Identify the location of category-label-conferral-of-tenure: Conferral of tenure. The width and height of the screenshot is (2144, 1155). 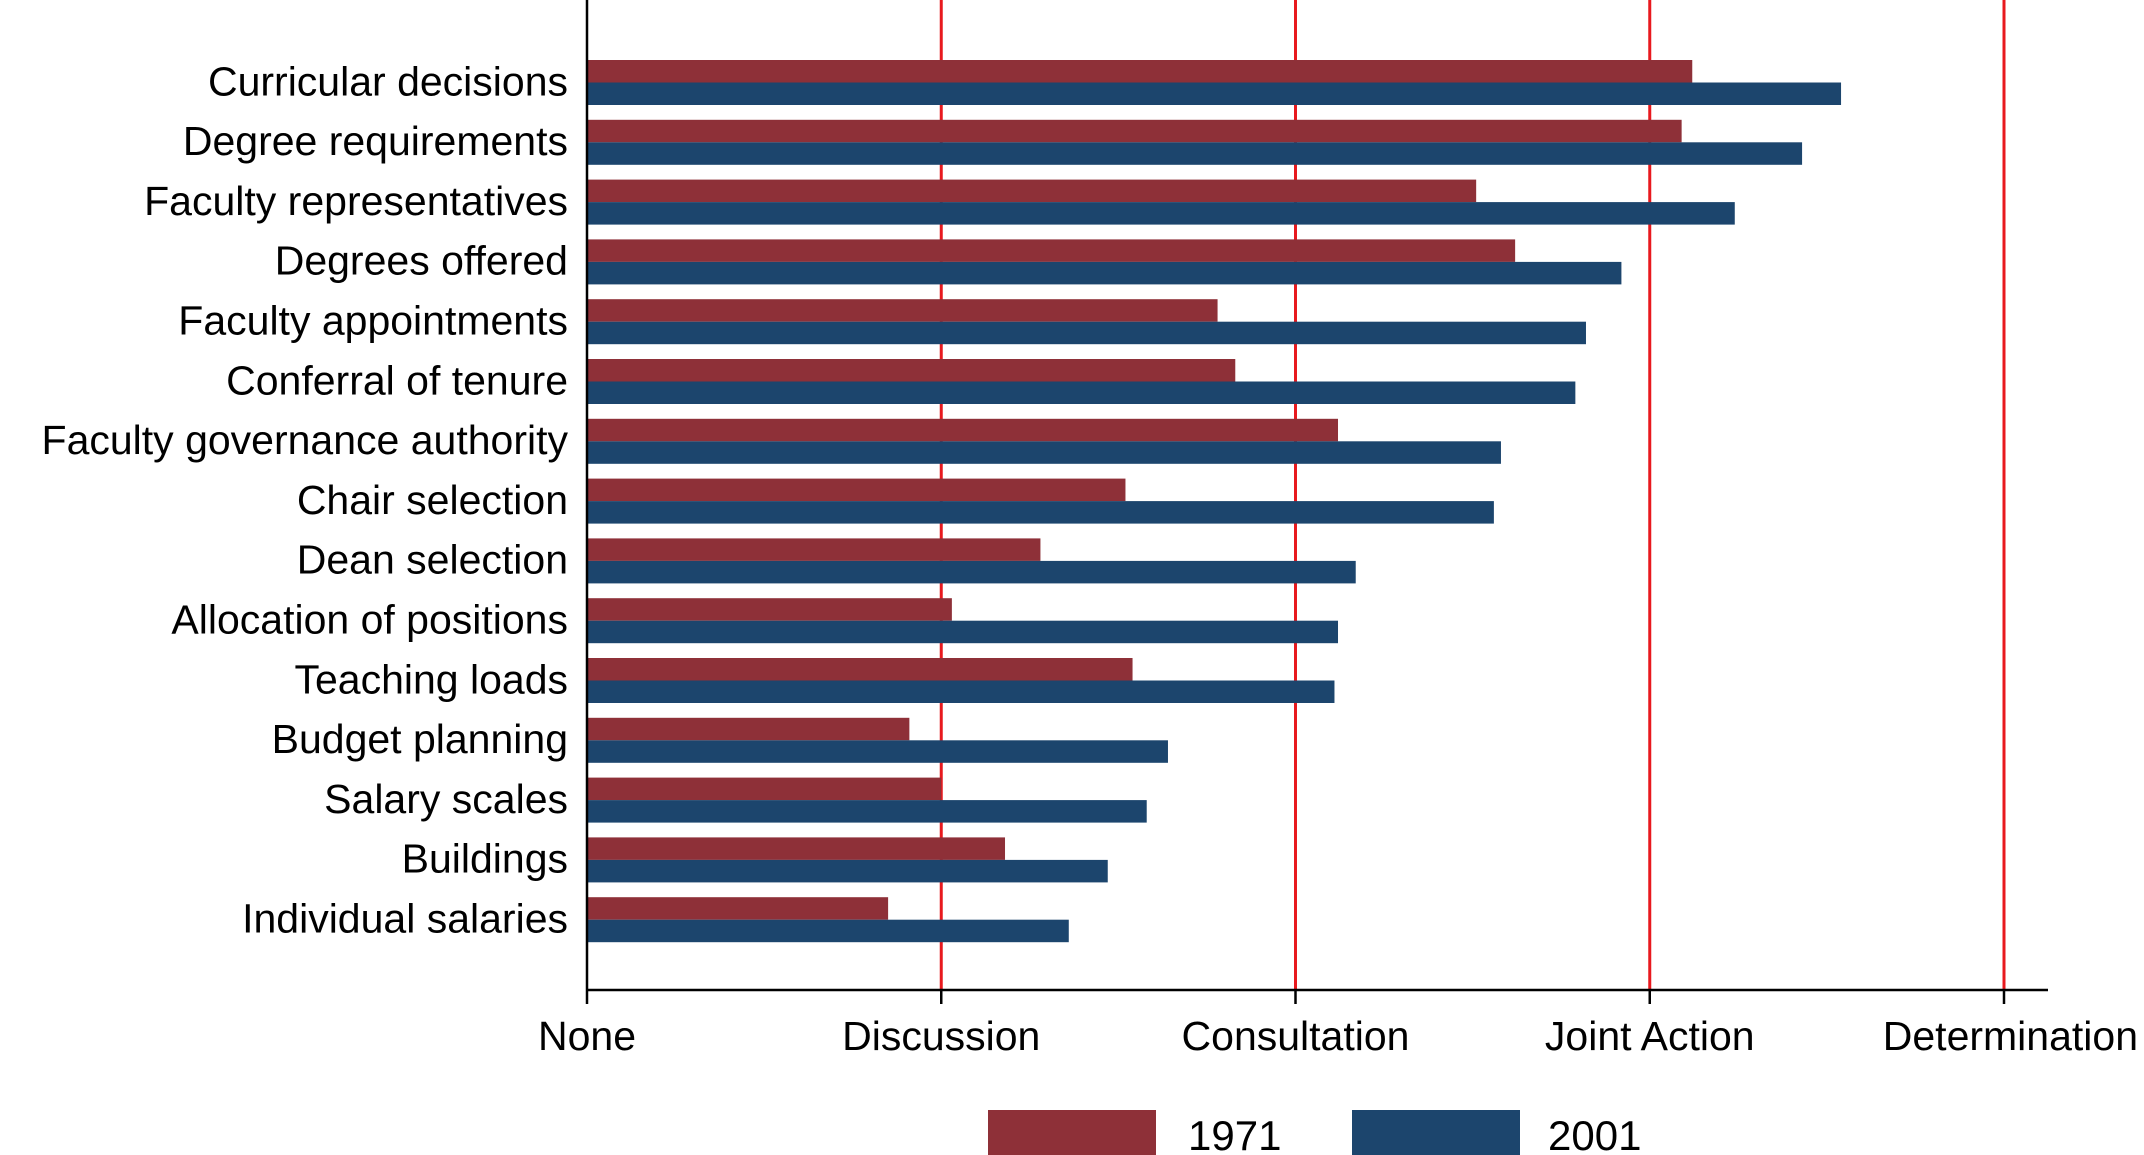
(397, 380).